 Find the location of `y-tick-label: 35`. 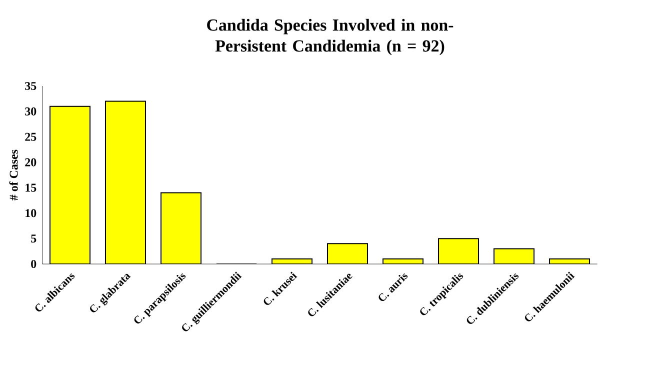

y-tick-label: 35 is located at coordinates (30, 86).